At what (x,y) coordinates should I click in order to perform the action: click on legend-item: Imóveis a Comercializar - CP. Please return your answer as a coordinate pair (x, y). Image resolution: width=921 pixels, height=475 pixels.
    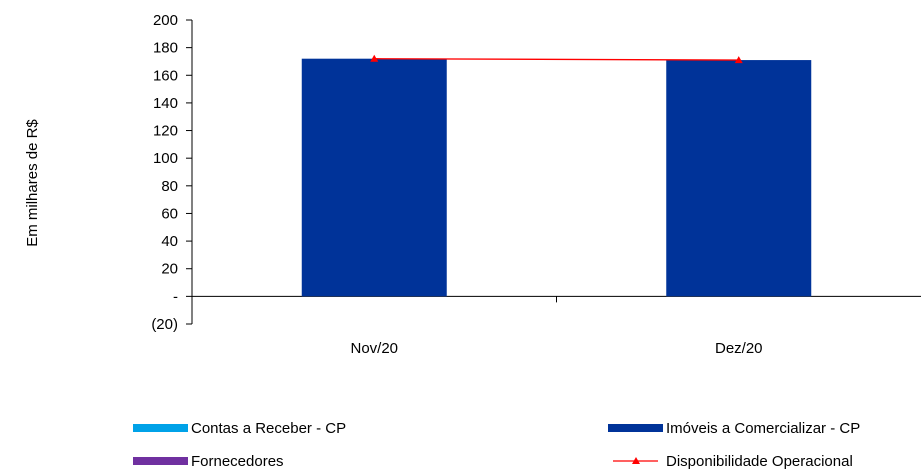
    Looking at the image, I should click on (734, 428).